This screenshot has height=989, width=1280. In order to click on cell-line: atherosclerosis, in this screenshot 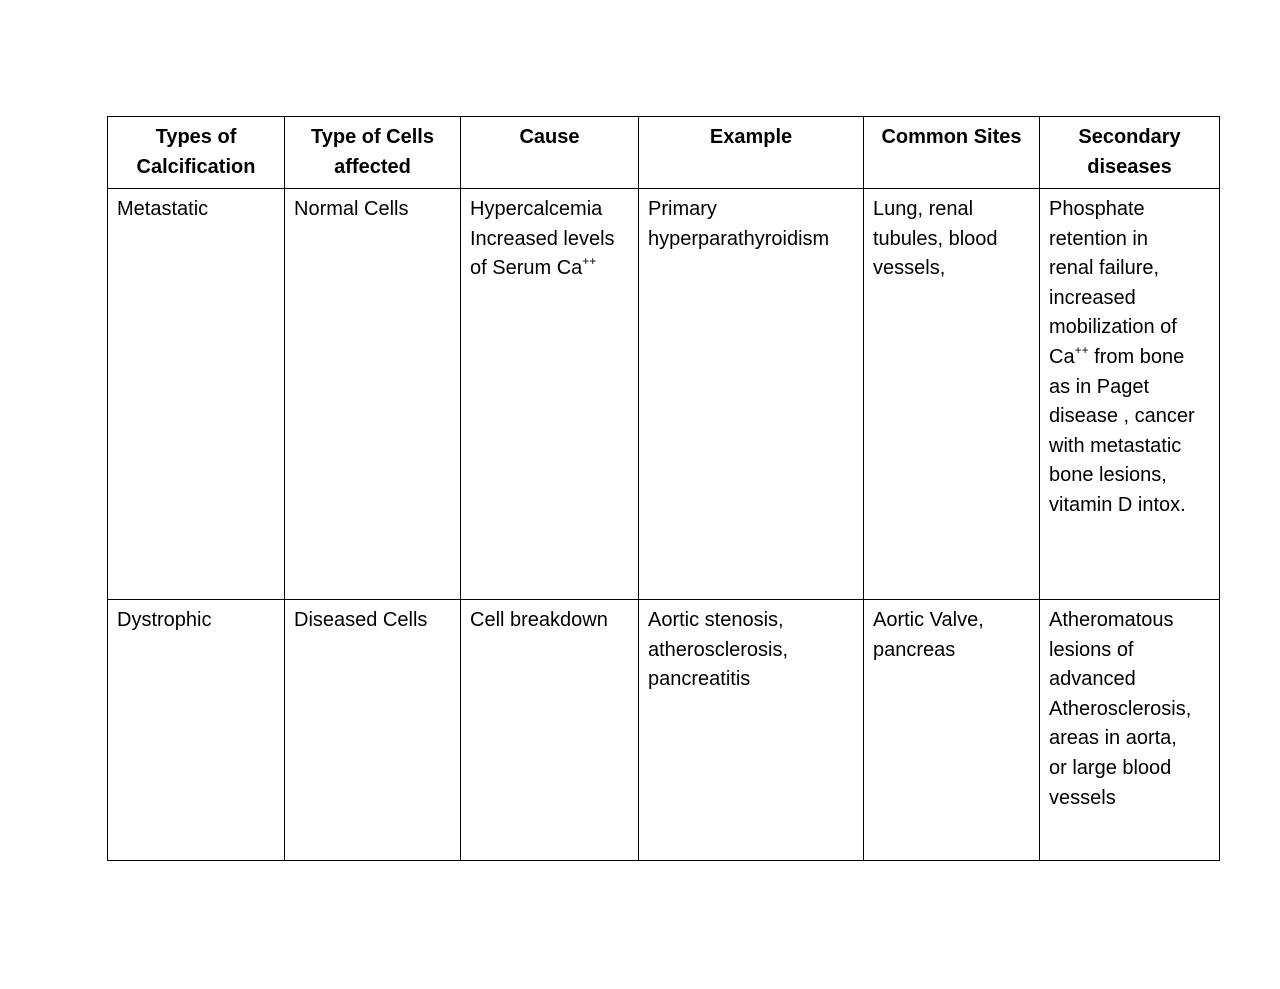, I will do `click(751, 651)`.